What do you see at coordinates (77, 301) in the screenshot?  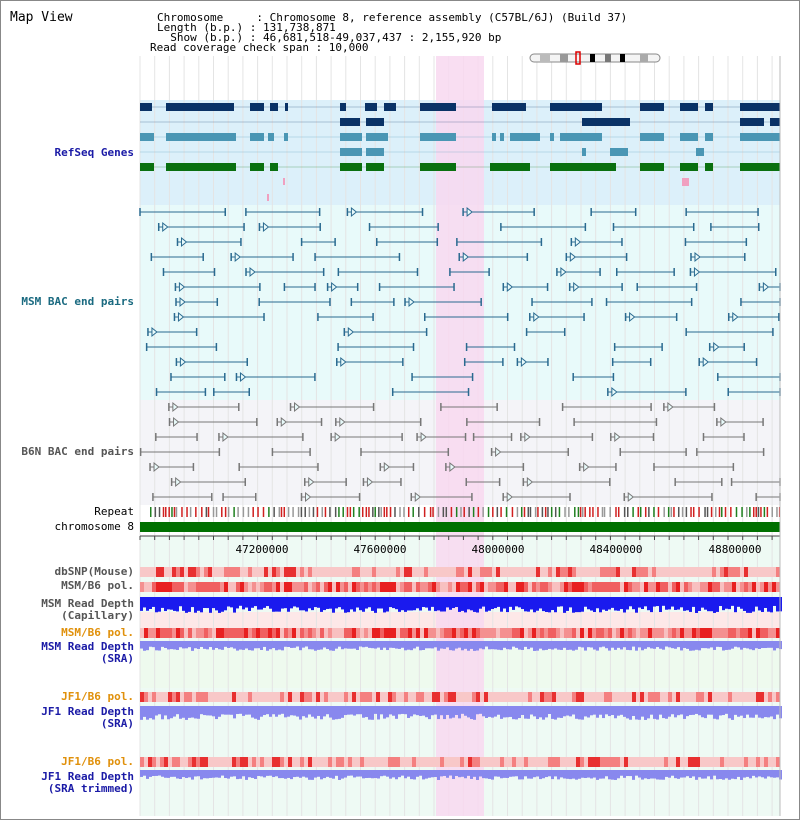 I see `msm-bac-label: MSM BAC end pairs` at bounding box center [77, 301].